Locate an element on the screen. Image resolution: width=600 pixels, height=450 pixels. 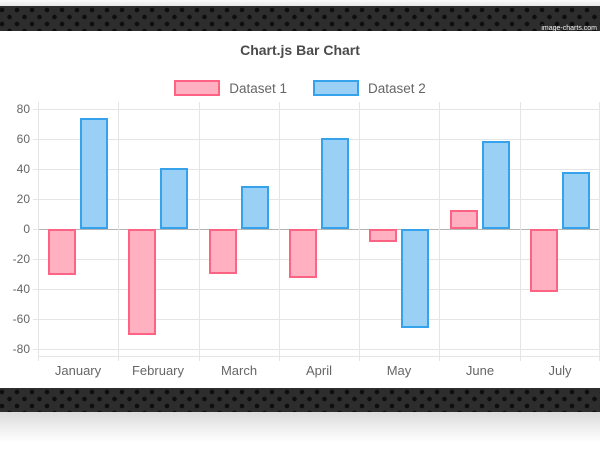
x-axis-label: May is located at coordinates (399, 370).